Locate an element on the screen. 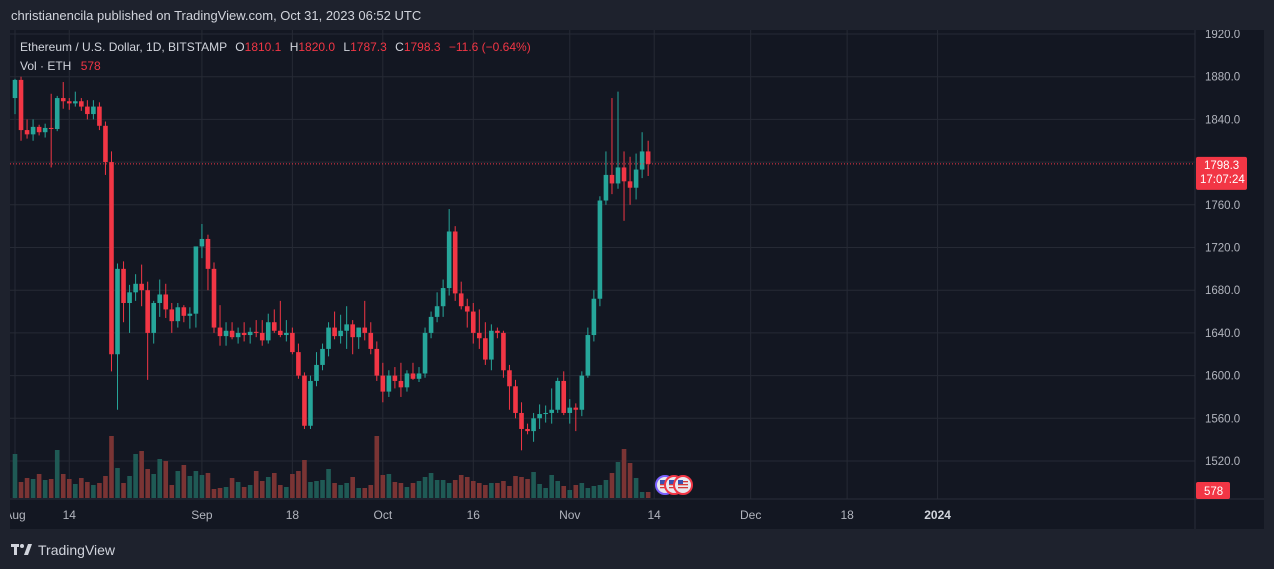 Image resolution: width=1274 pixels, height=569 pixels. price-tick-label: 1720.0 is located at coordinates (1222, 249).